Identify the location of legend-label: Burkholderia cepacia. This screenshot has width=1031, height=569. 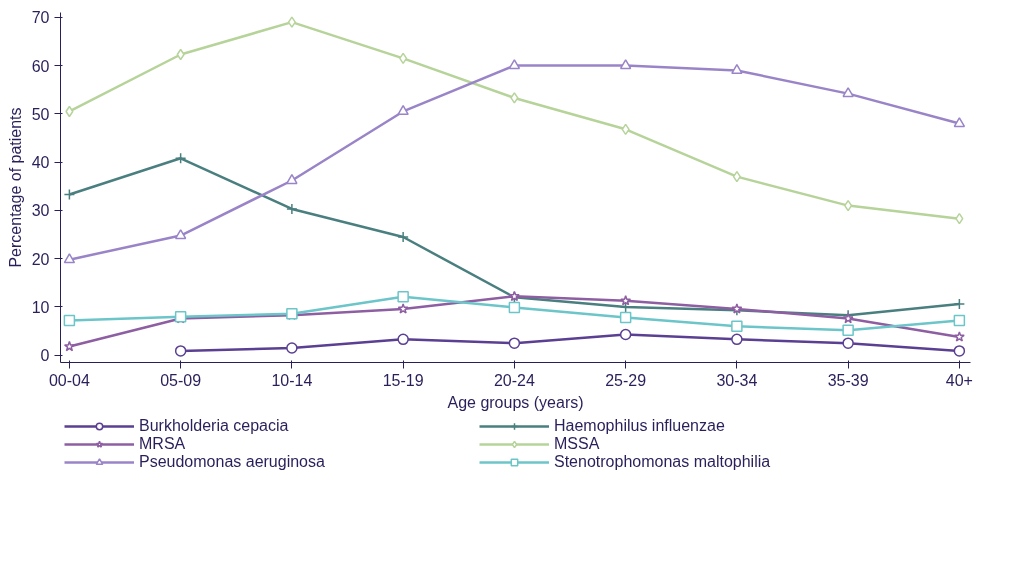
(214, 426).